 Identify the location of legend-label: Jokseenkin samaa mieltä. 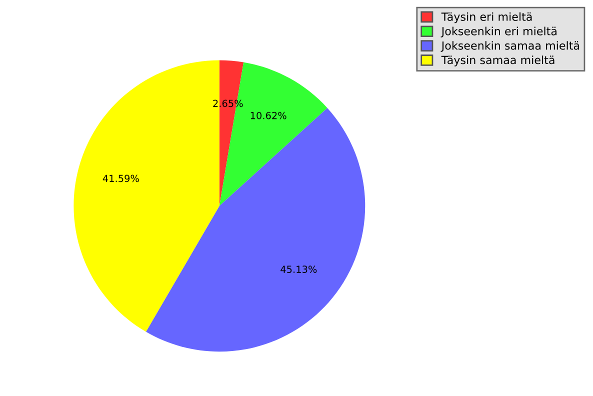
(510, 46).